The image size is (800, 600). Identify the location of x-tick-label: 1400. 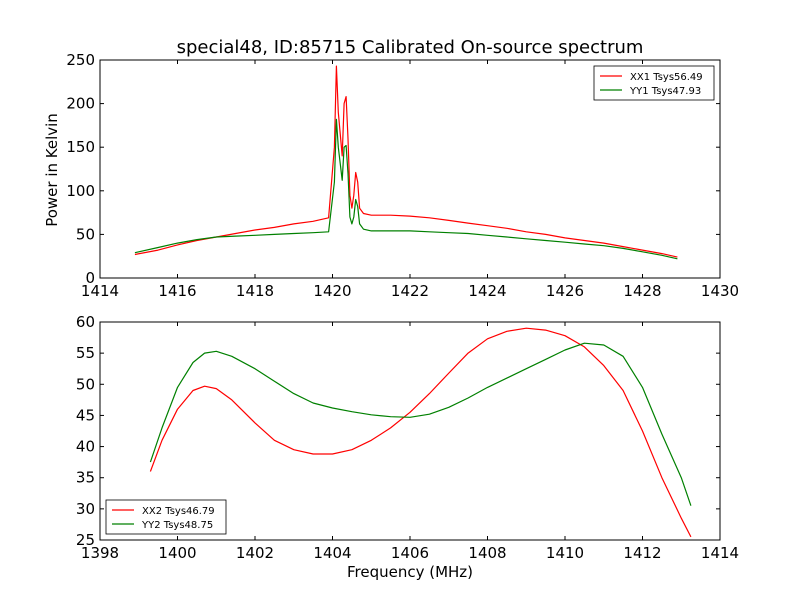
(177, 553).